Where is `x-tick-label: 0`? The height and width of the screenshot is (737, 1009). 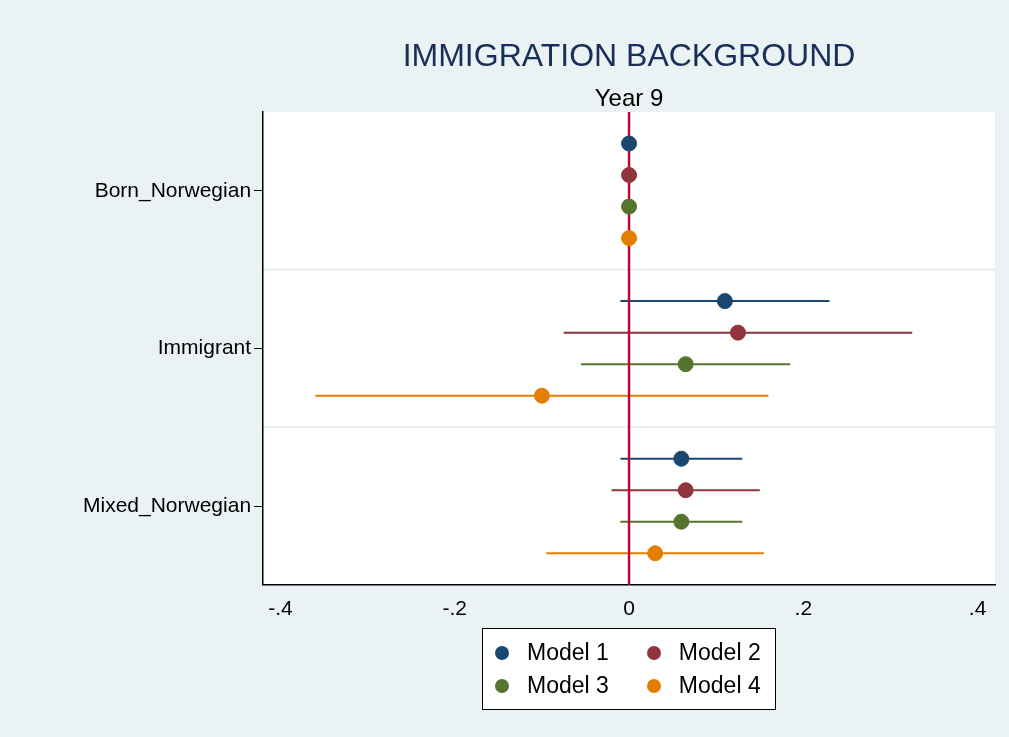 x-tick-label: 0 is located at coordinates (629, 608).